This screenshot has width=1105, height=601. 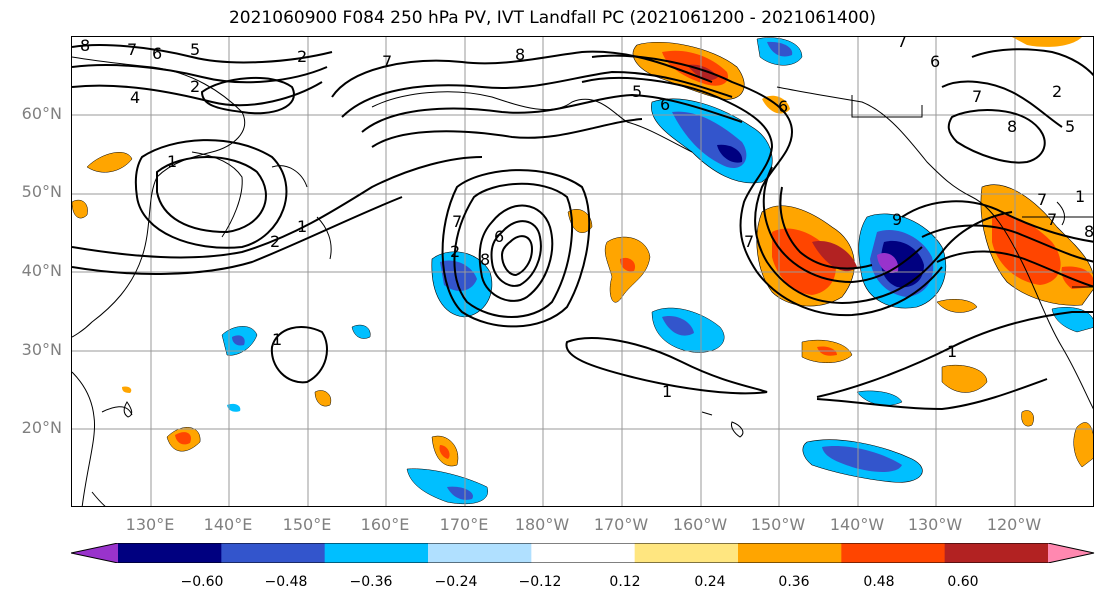 I want to click on lat-label-20n: 20°N, so click(x=41, y=427).